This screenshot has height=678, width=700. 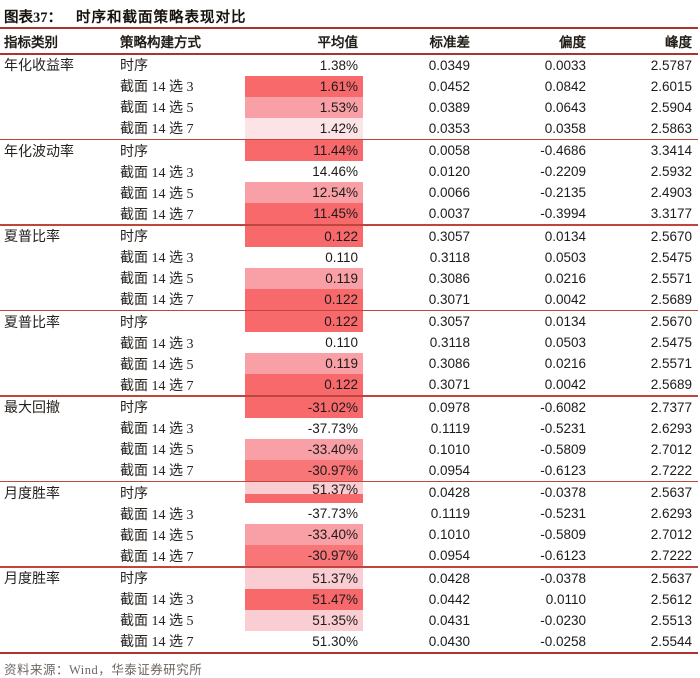 I want to click on header-mean: 平均值, so click(x=338, y=42).